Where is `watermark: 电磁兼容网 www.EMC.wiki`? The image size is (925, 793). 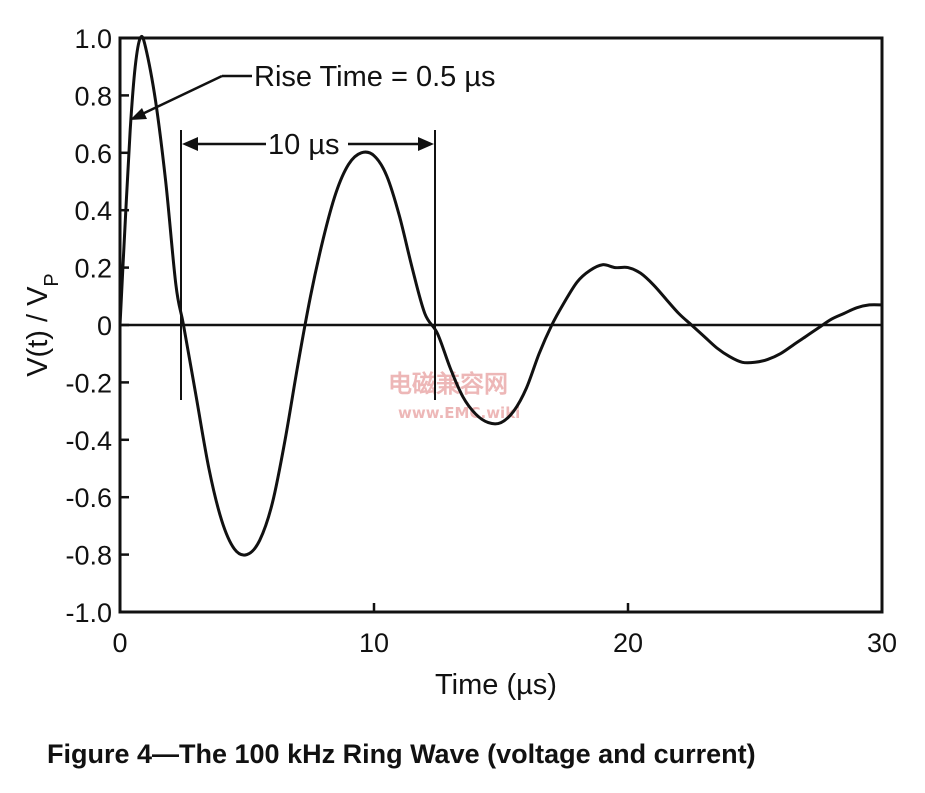 watermark: 电磁兼容网 www.EMC.wiki is located at coordinates (454, 396).